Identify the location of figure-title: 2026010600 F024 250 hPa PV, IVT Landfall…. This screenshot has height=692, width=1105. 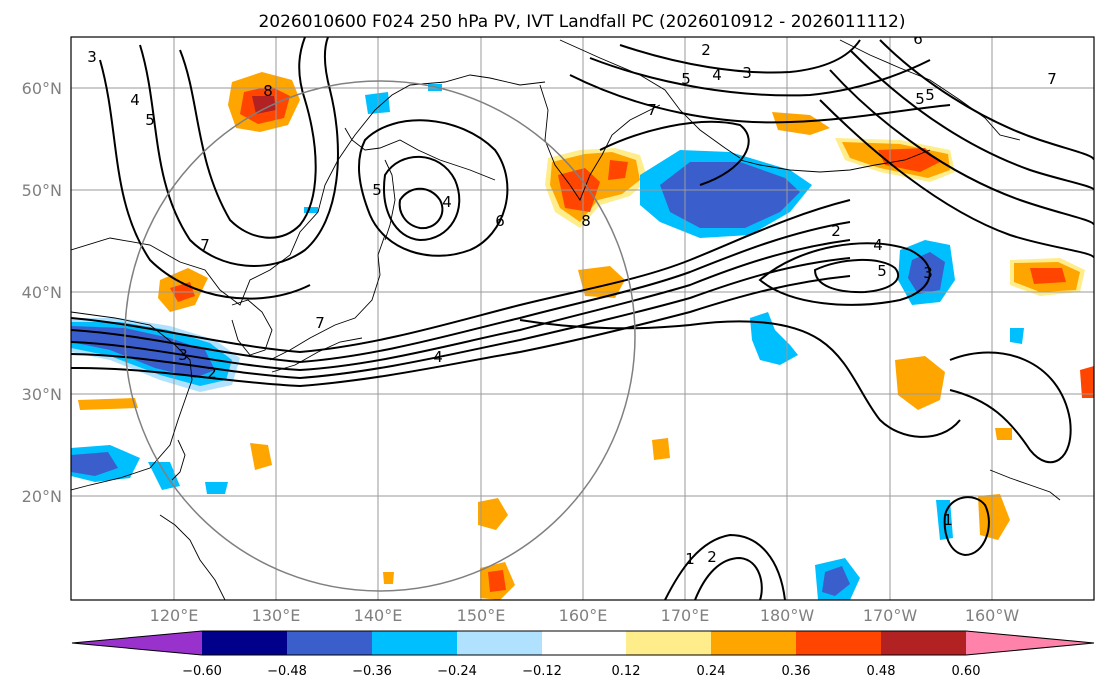
(581, 22).